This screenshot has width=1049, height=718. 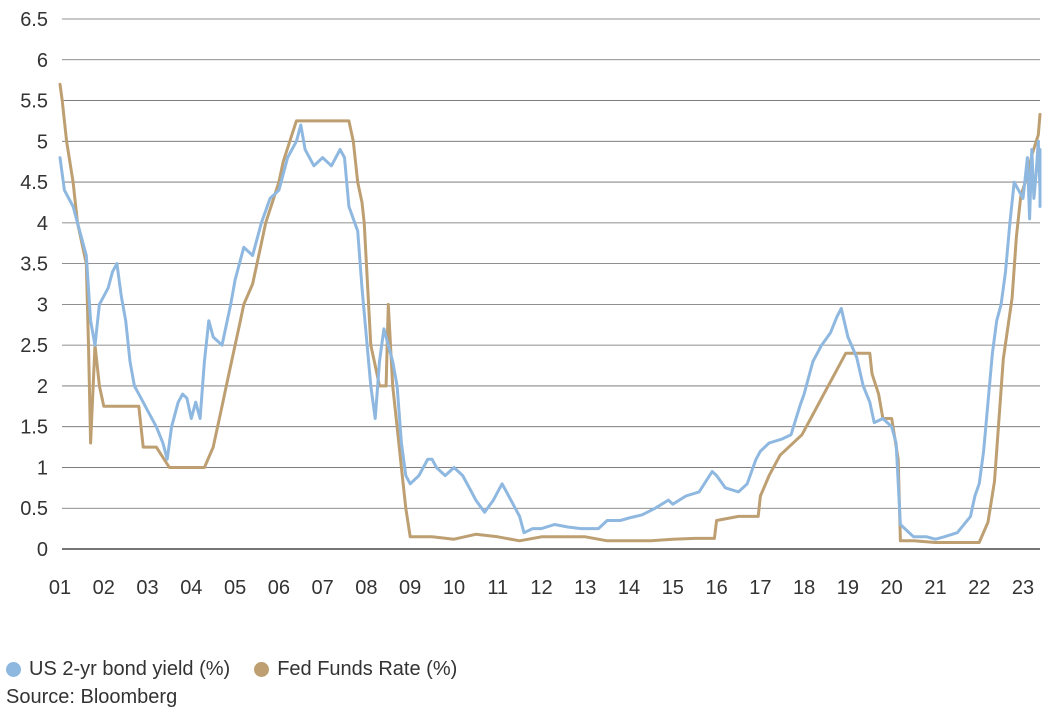 I want to click on y-tick-label: 0, so click(x=42, y=550).